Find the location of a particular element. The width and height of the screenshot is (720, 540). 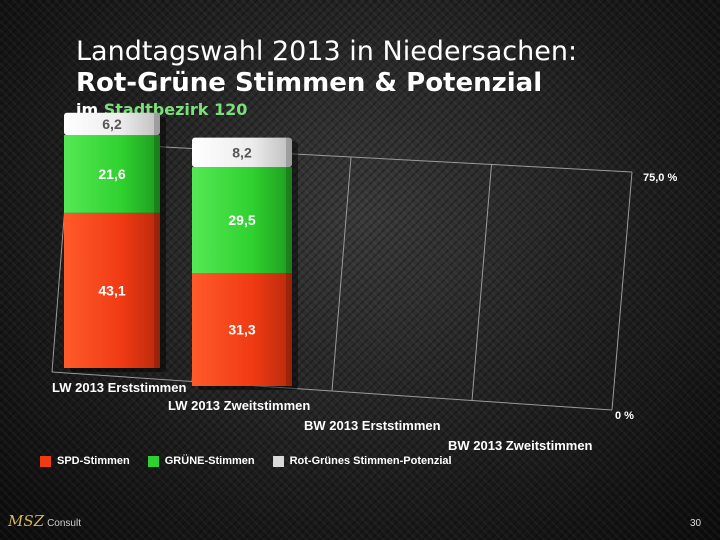

legend-item-gruene: GRÜNE-Stimmen is located at coordinates (201, 461).